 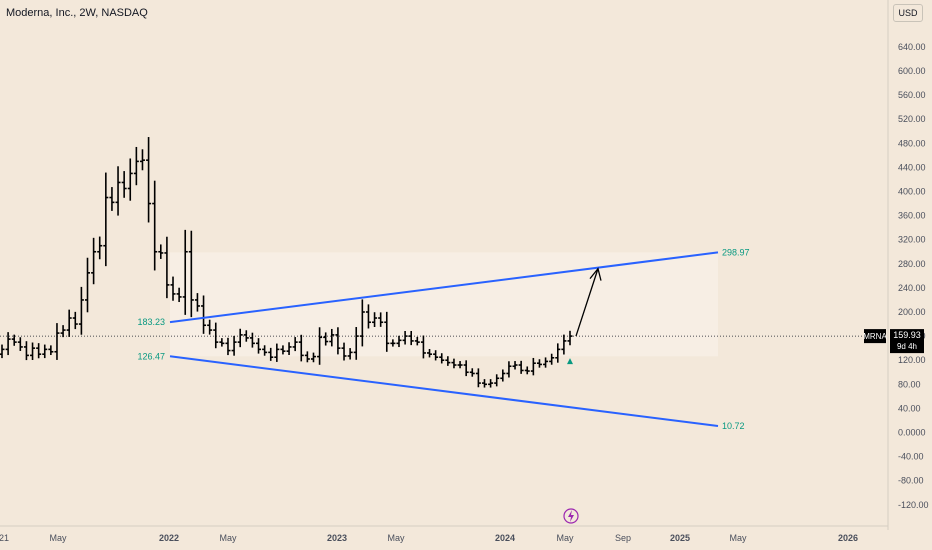 I want to click on time-tick-label: 2025, so click(x=680, y=538).